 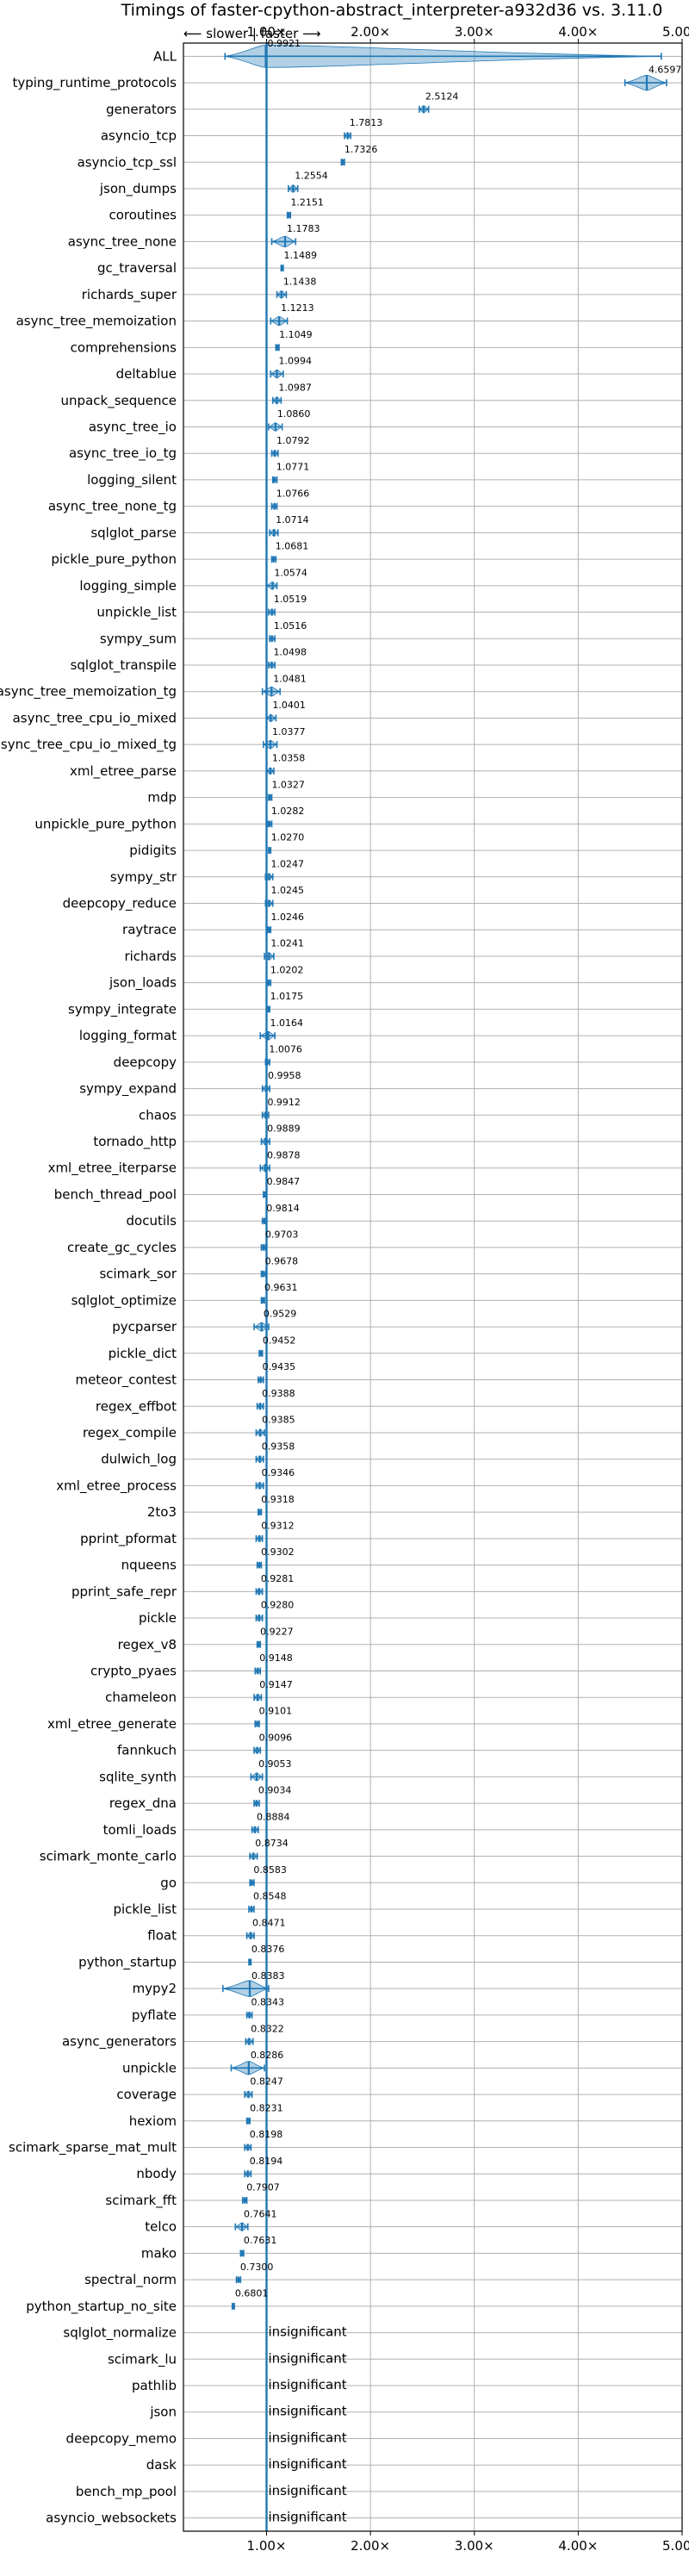 I want to click on benchmark-label: json_loads, so click(x=143, y=983).